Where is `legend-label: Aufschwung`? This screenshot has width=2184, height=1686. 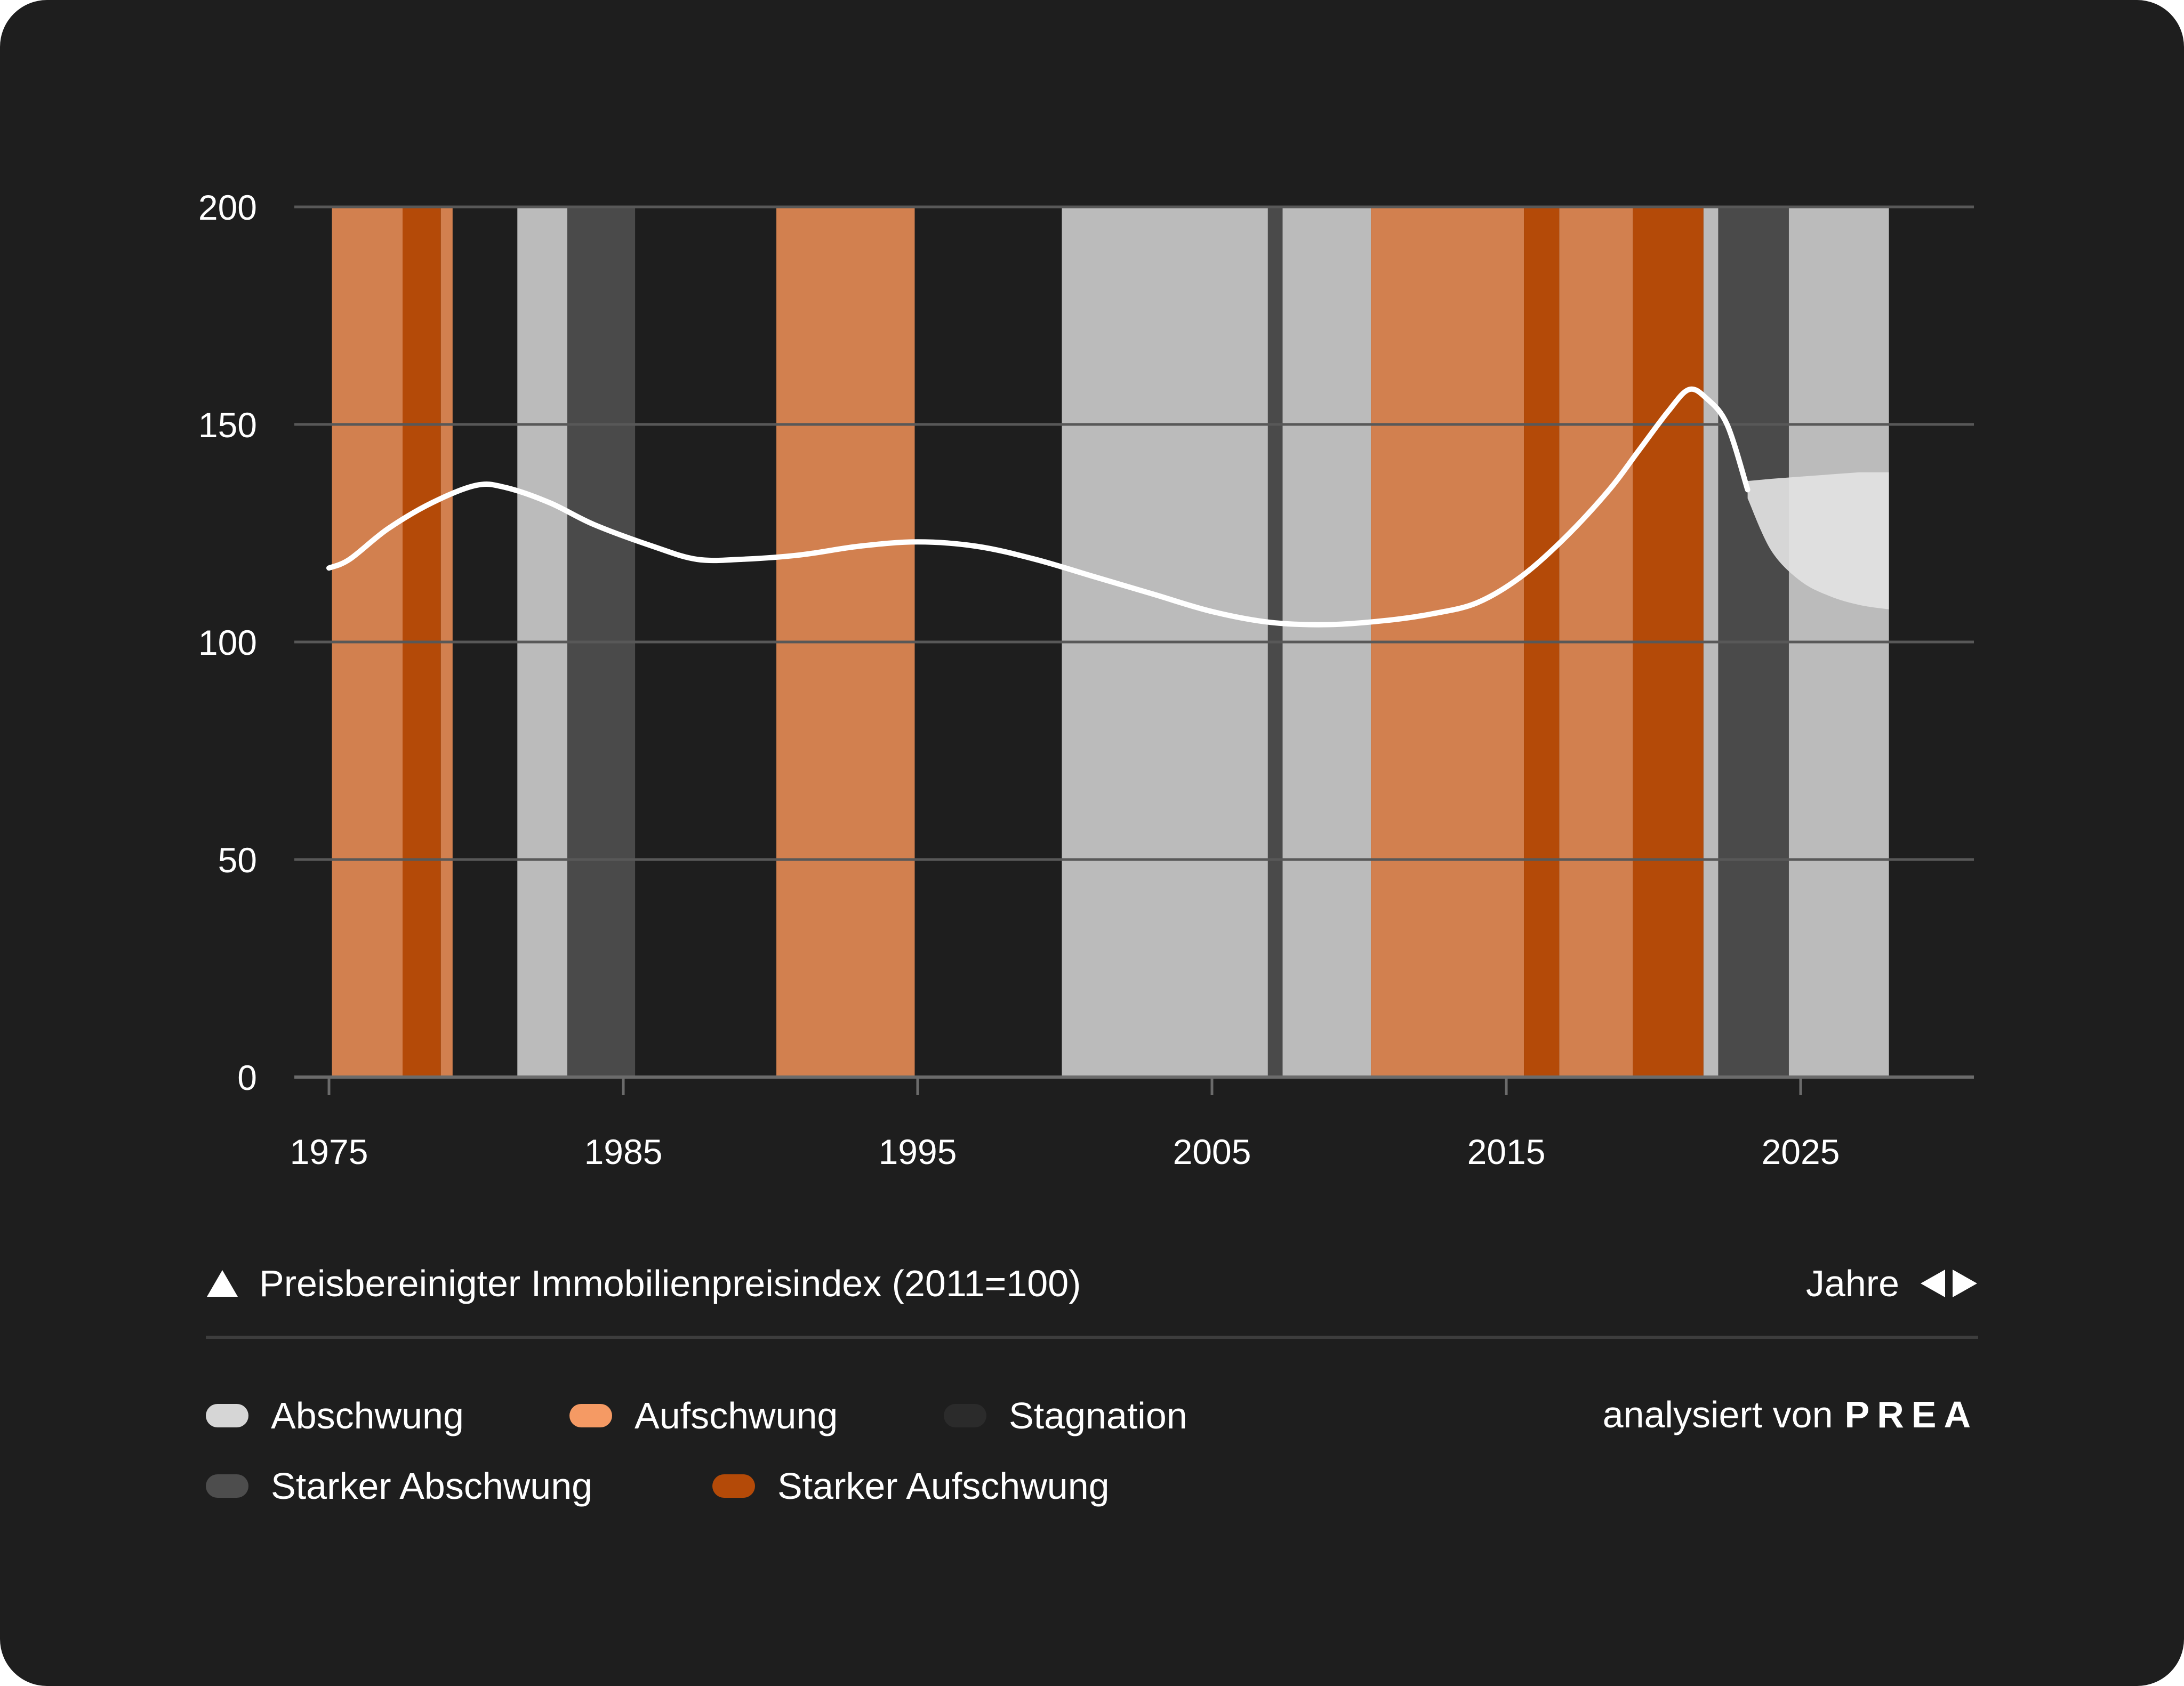 legend-label: Aufschwung is located at coordinates (736, 1415).